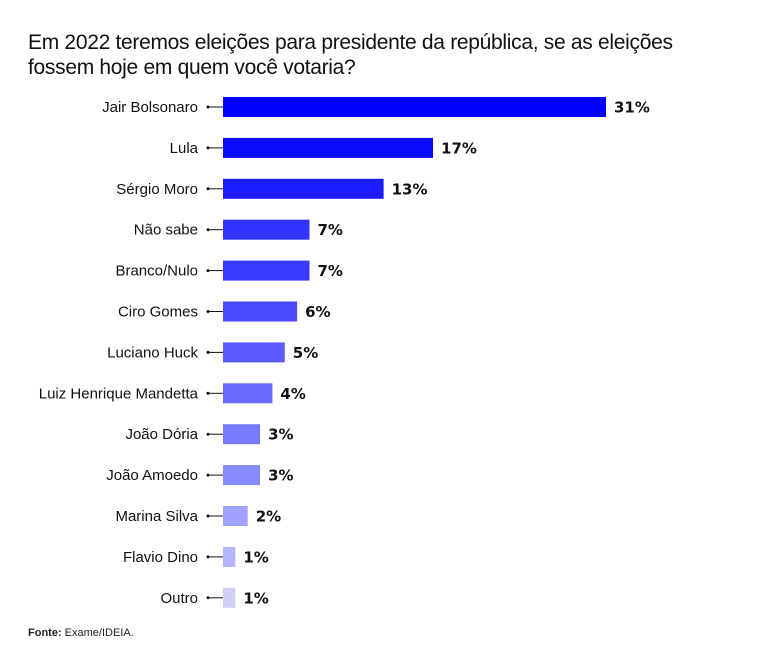 The width and height of the screenshot is (760, 668). Describe the element at coordinates (97, 633) in the screenshot. I see `source-text: Exame/IDEIA.` at that location.